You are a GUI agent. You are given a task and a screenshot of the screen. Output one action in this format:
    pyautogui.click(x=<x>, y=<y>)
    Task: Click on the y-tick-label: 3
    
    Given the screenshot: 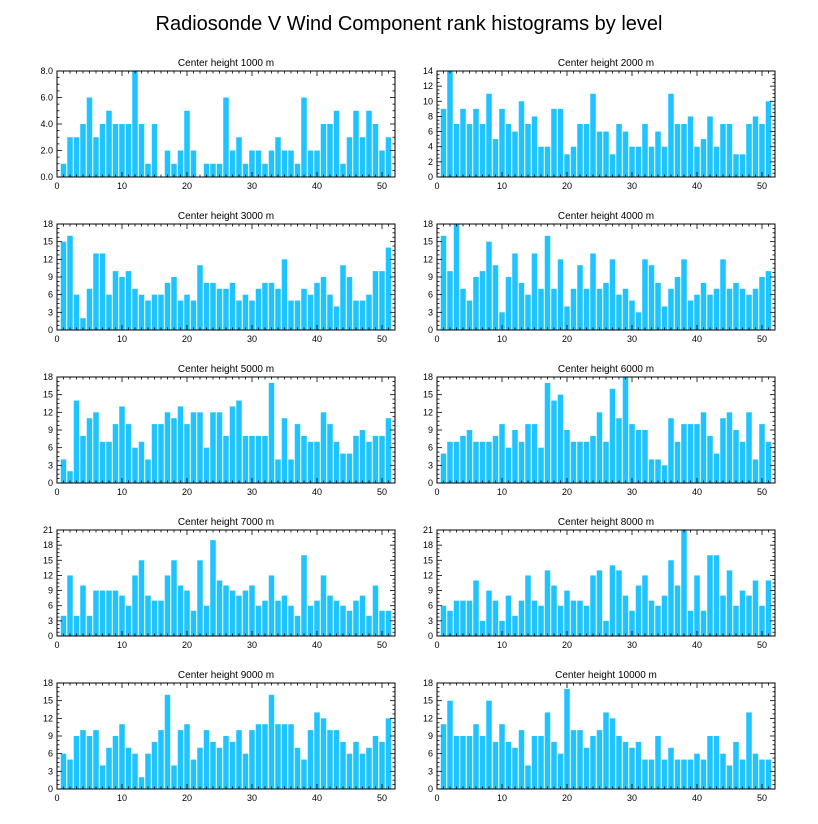 What is the action you would take?
    pyautogui.click(x=50, y=621)
    